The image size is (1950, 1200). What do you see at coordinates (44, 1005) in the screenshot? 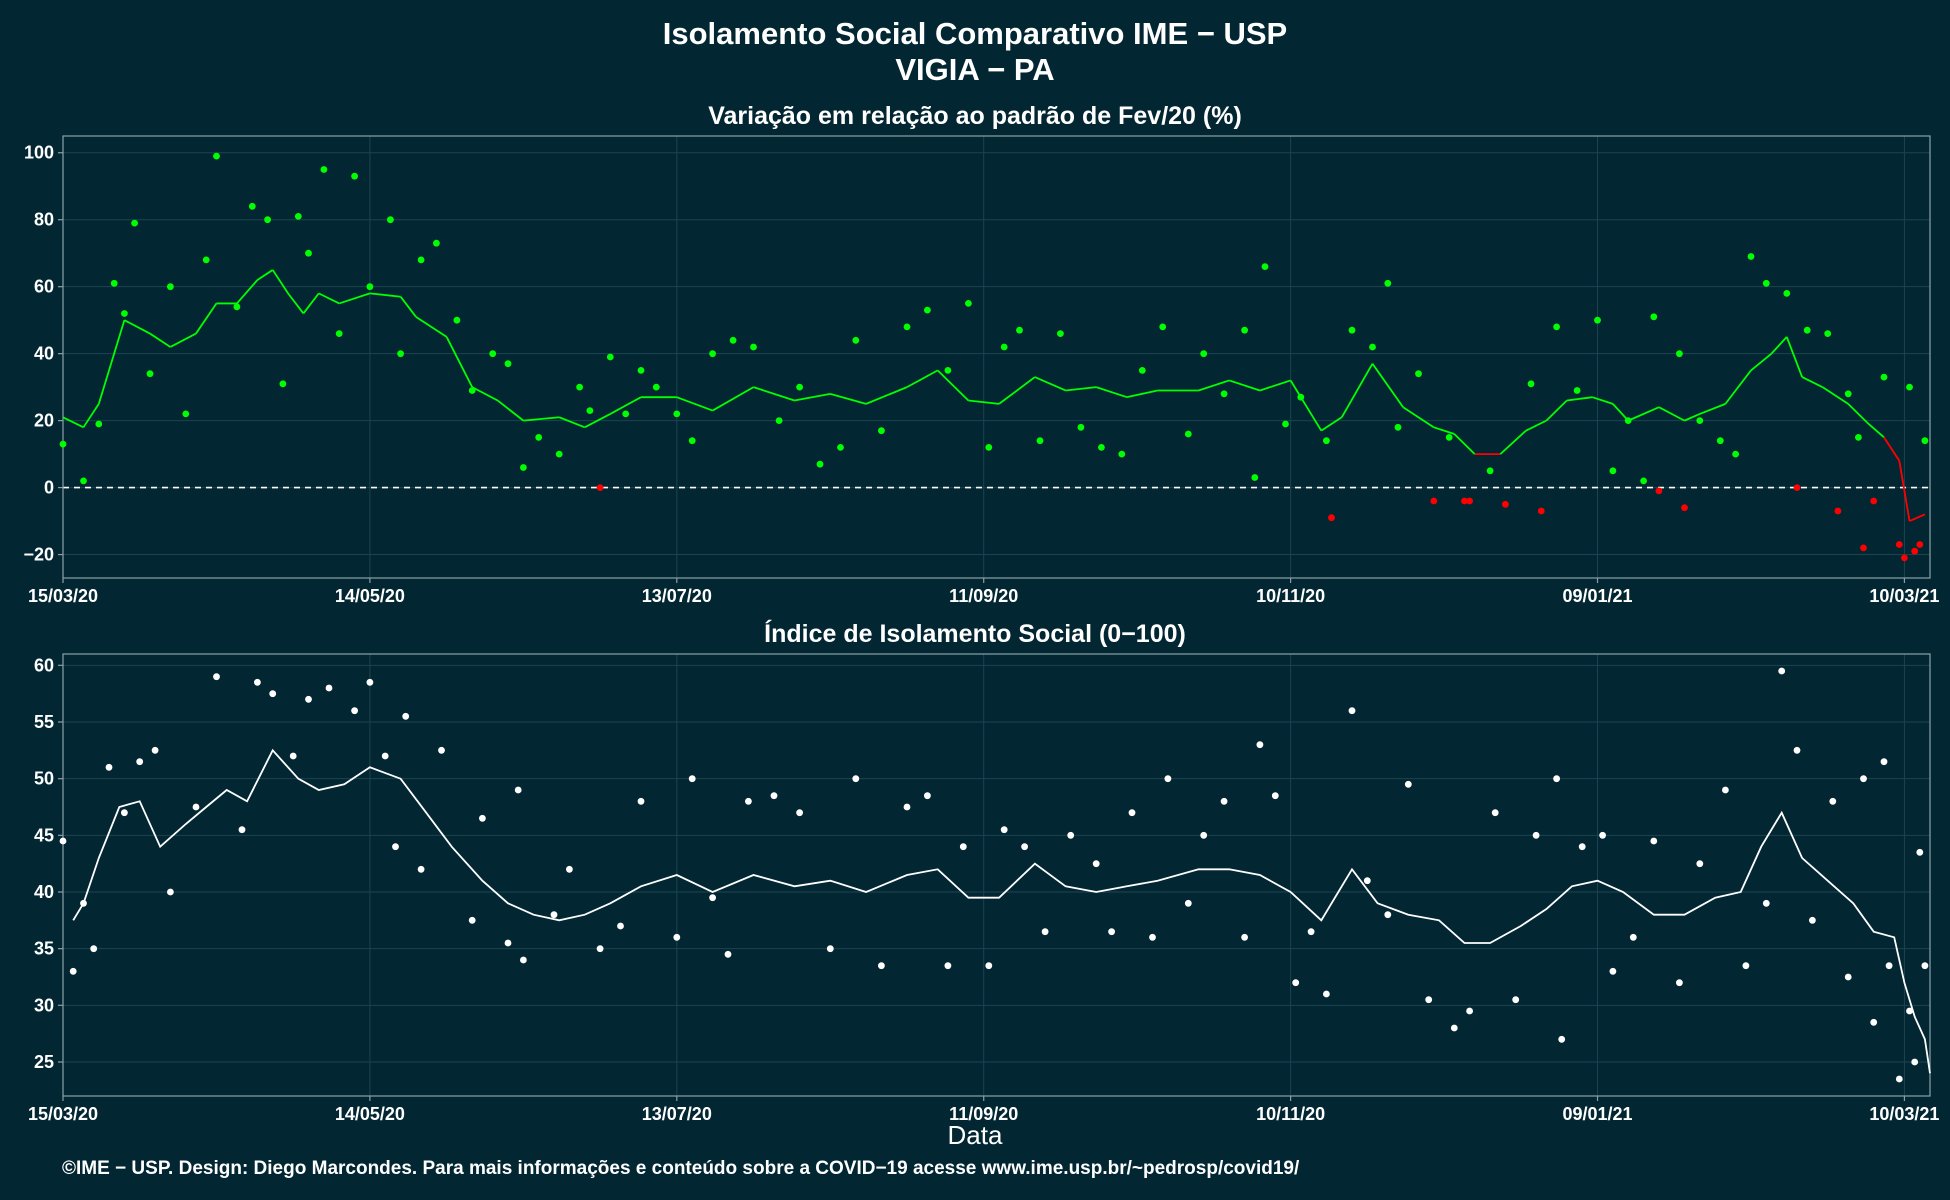
I see `y-tick-label: 30` at bounding box center [44, 1005].